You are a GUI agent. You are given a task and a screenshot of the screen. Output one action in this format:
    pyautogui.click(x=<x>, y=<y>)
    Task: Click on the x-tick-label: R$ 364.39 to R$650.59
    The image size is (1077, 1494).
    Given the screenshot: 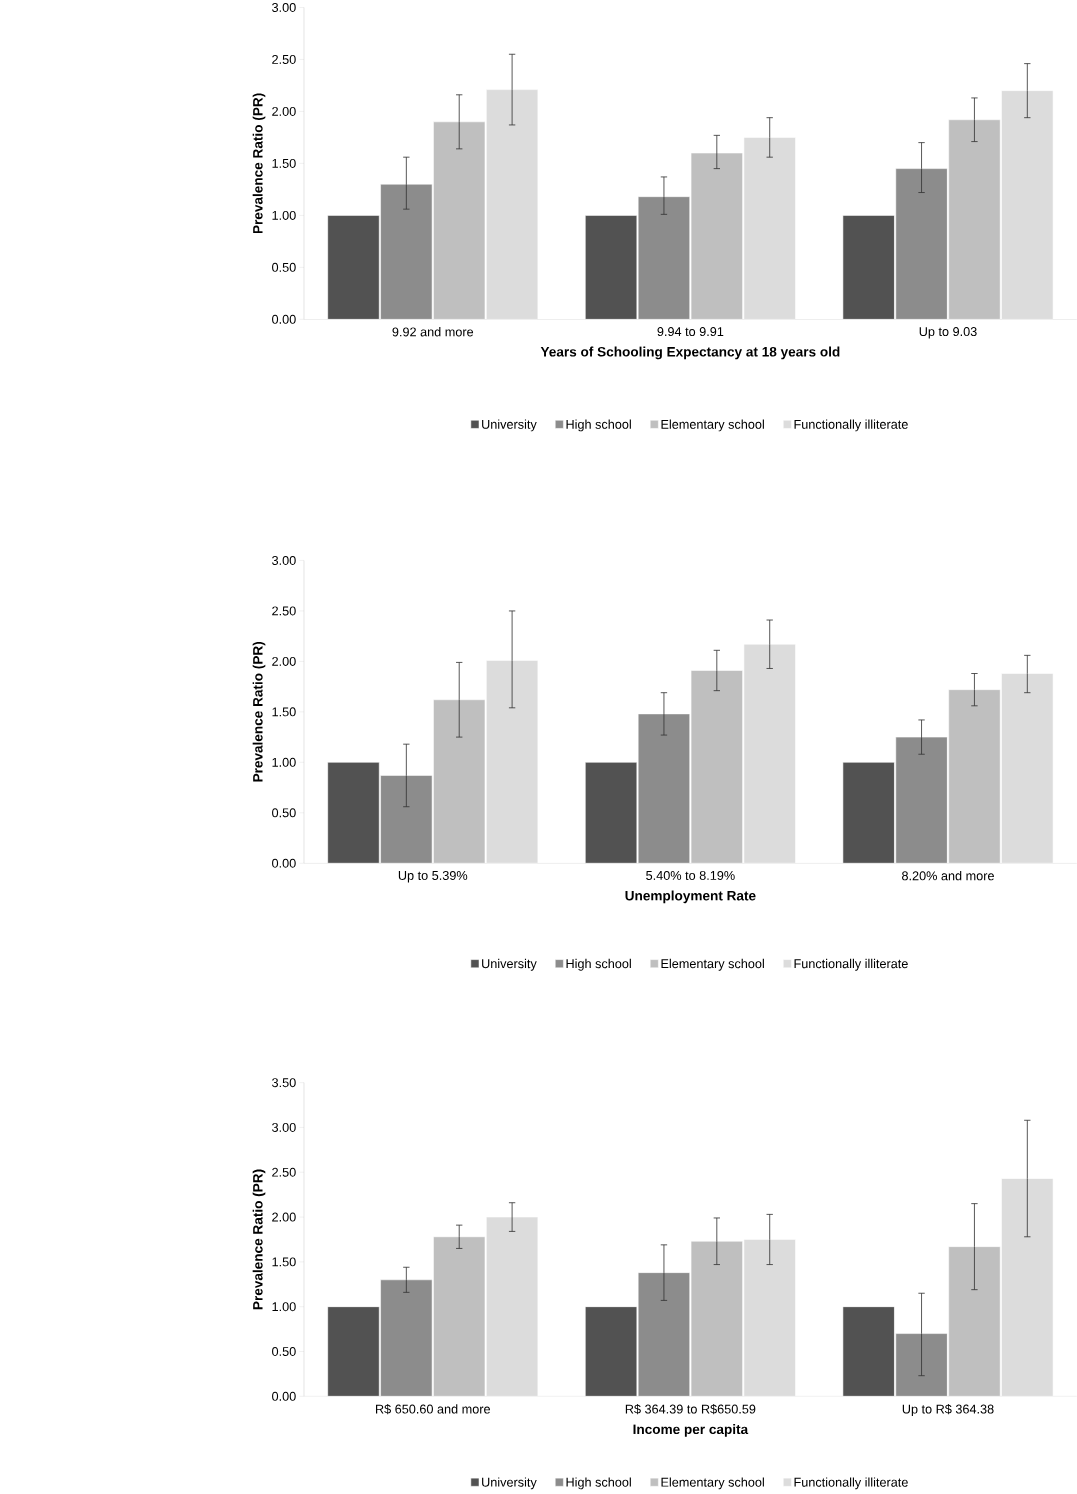 What is the action you would take?
    pyautogui.click(x=690, y=1409)
    